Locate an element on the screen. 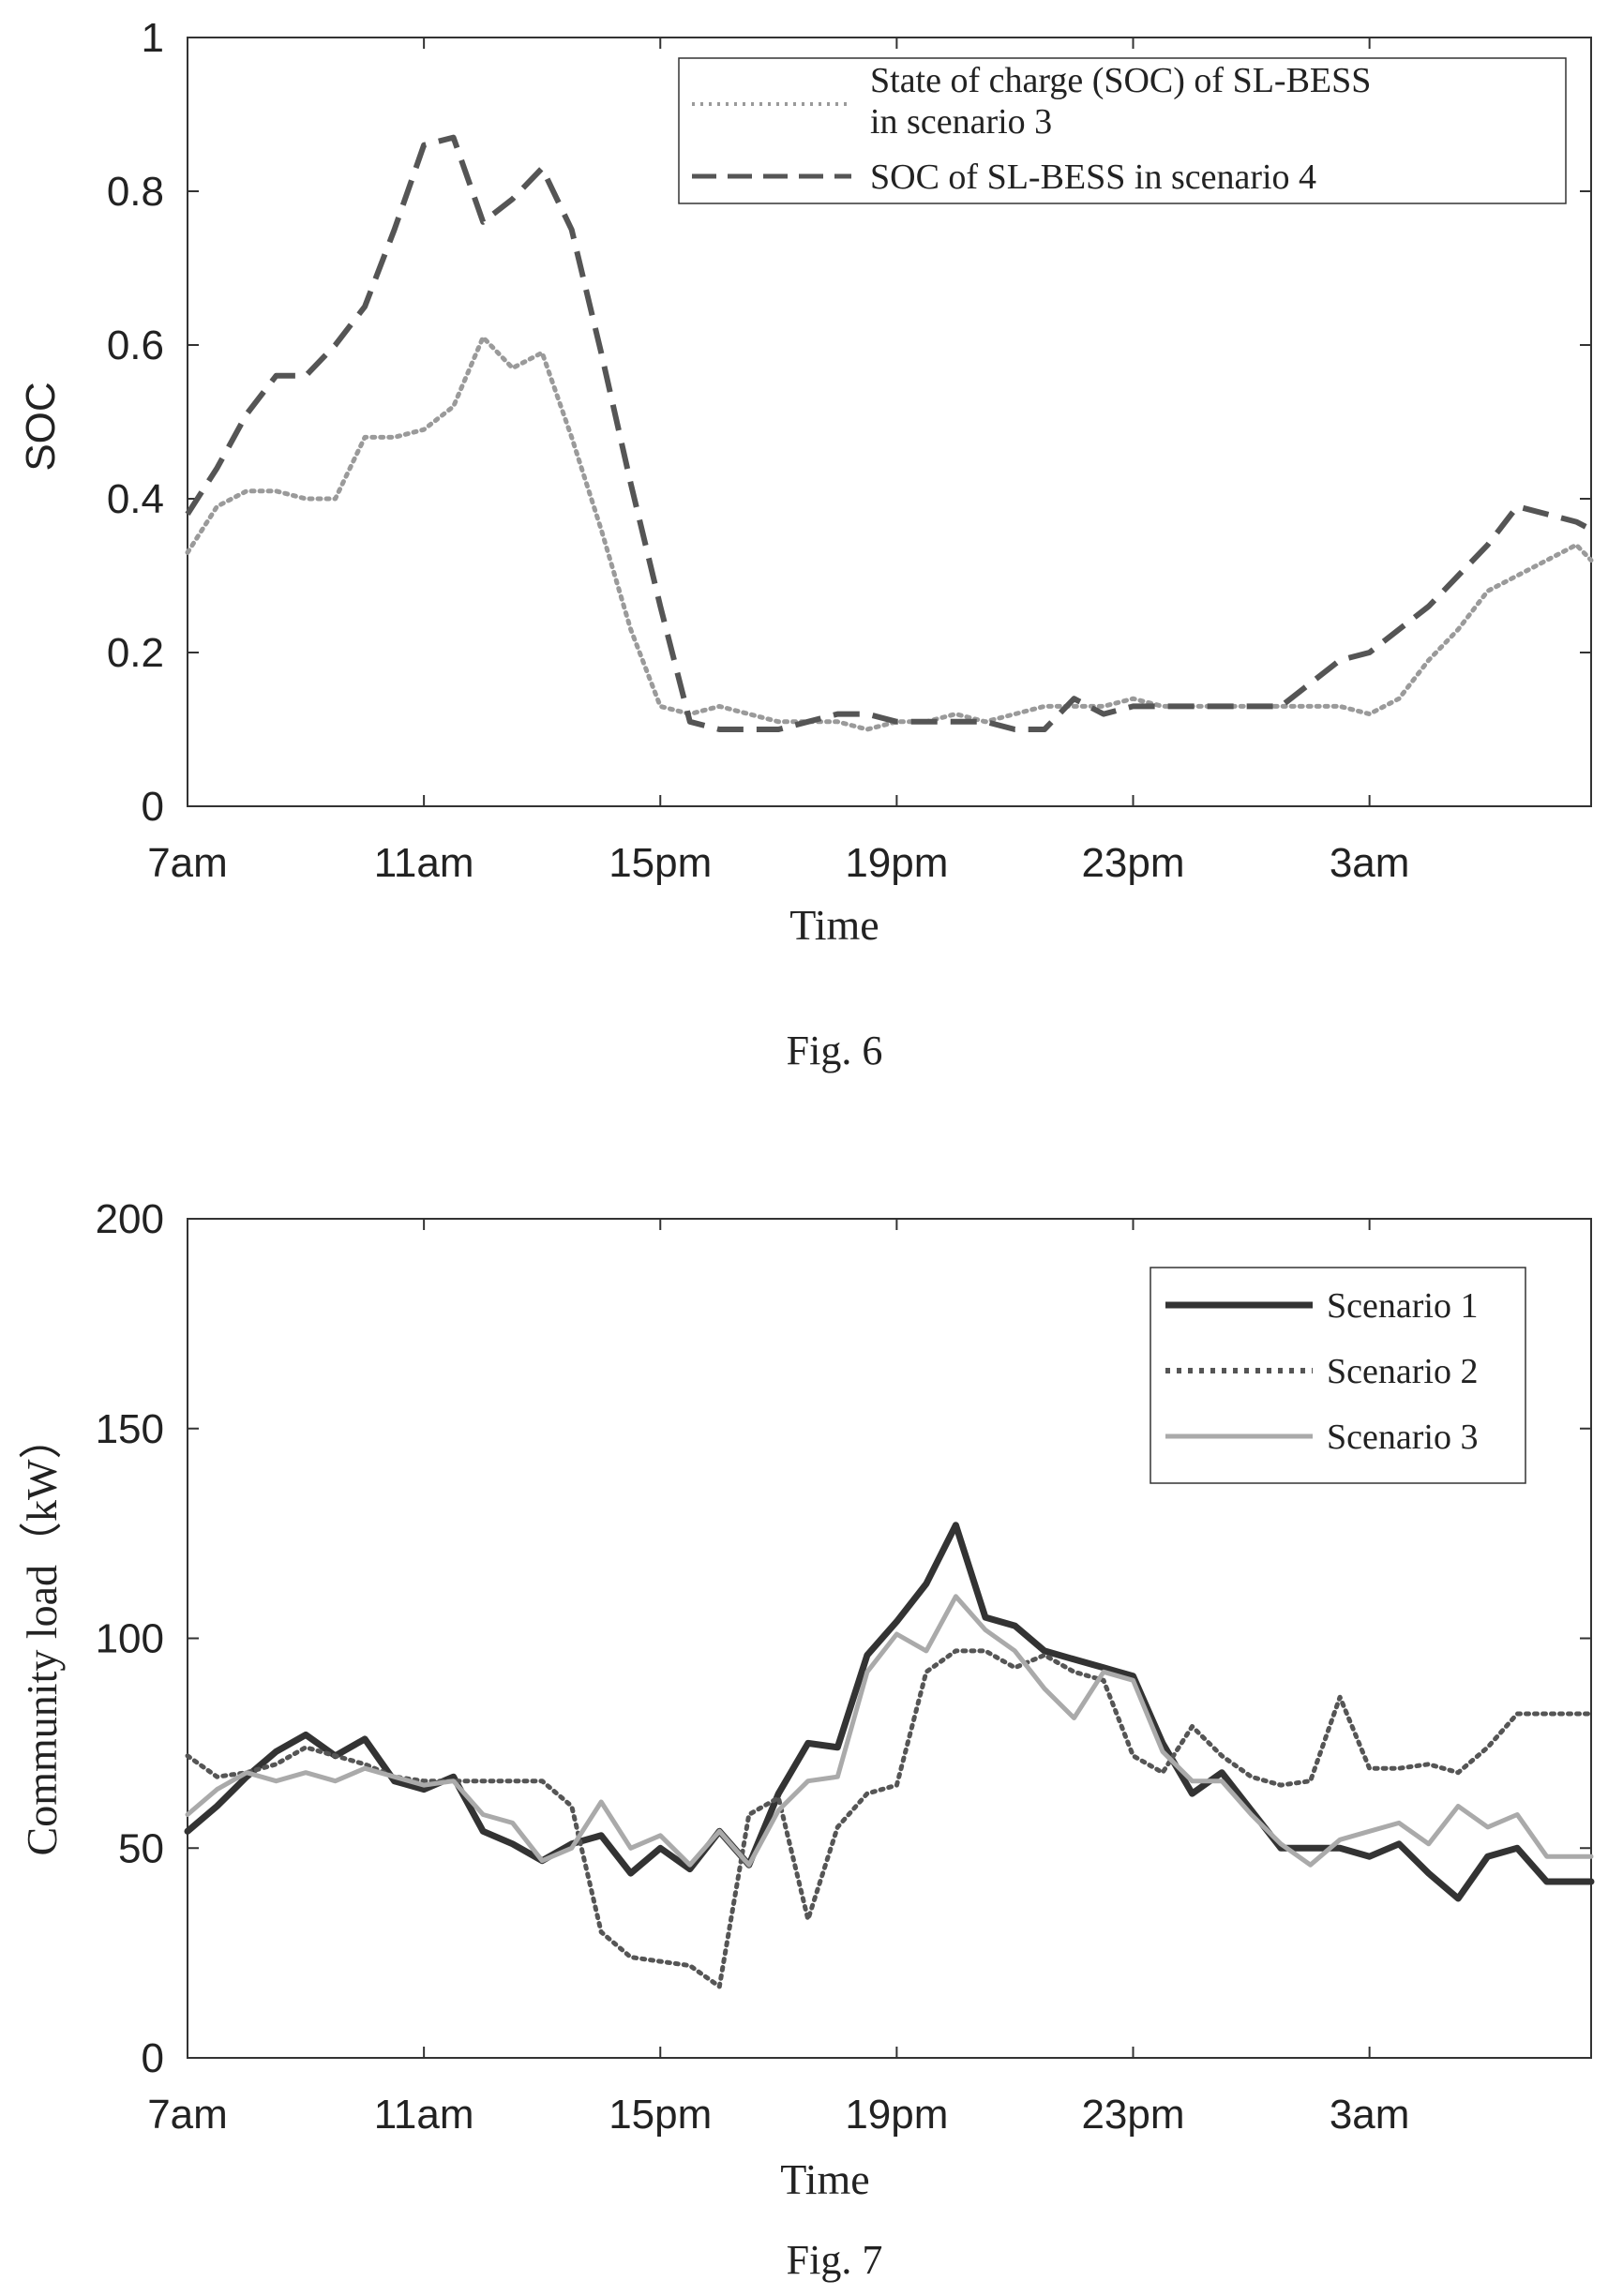 The image size is (1608, 2296). y-tick-label: 0.8 is located at coordinates (135, 192).